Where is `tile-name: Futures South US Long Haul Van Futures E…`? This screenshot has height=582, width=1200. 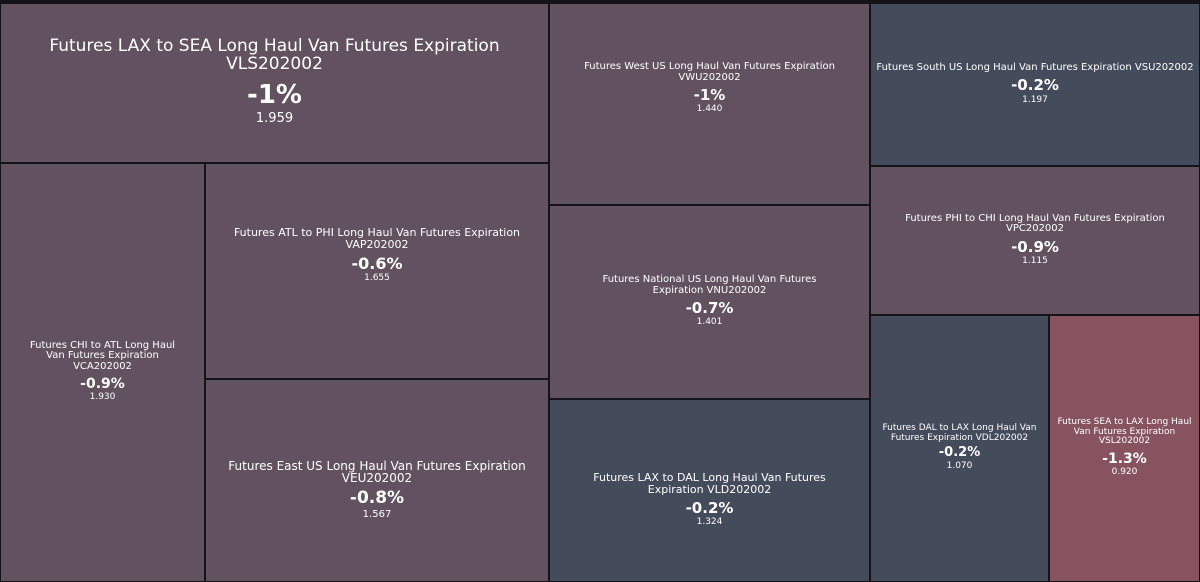
tile-name: Futures South US Long Haul Van Futures E… is located at coordinates (1035, 67).